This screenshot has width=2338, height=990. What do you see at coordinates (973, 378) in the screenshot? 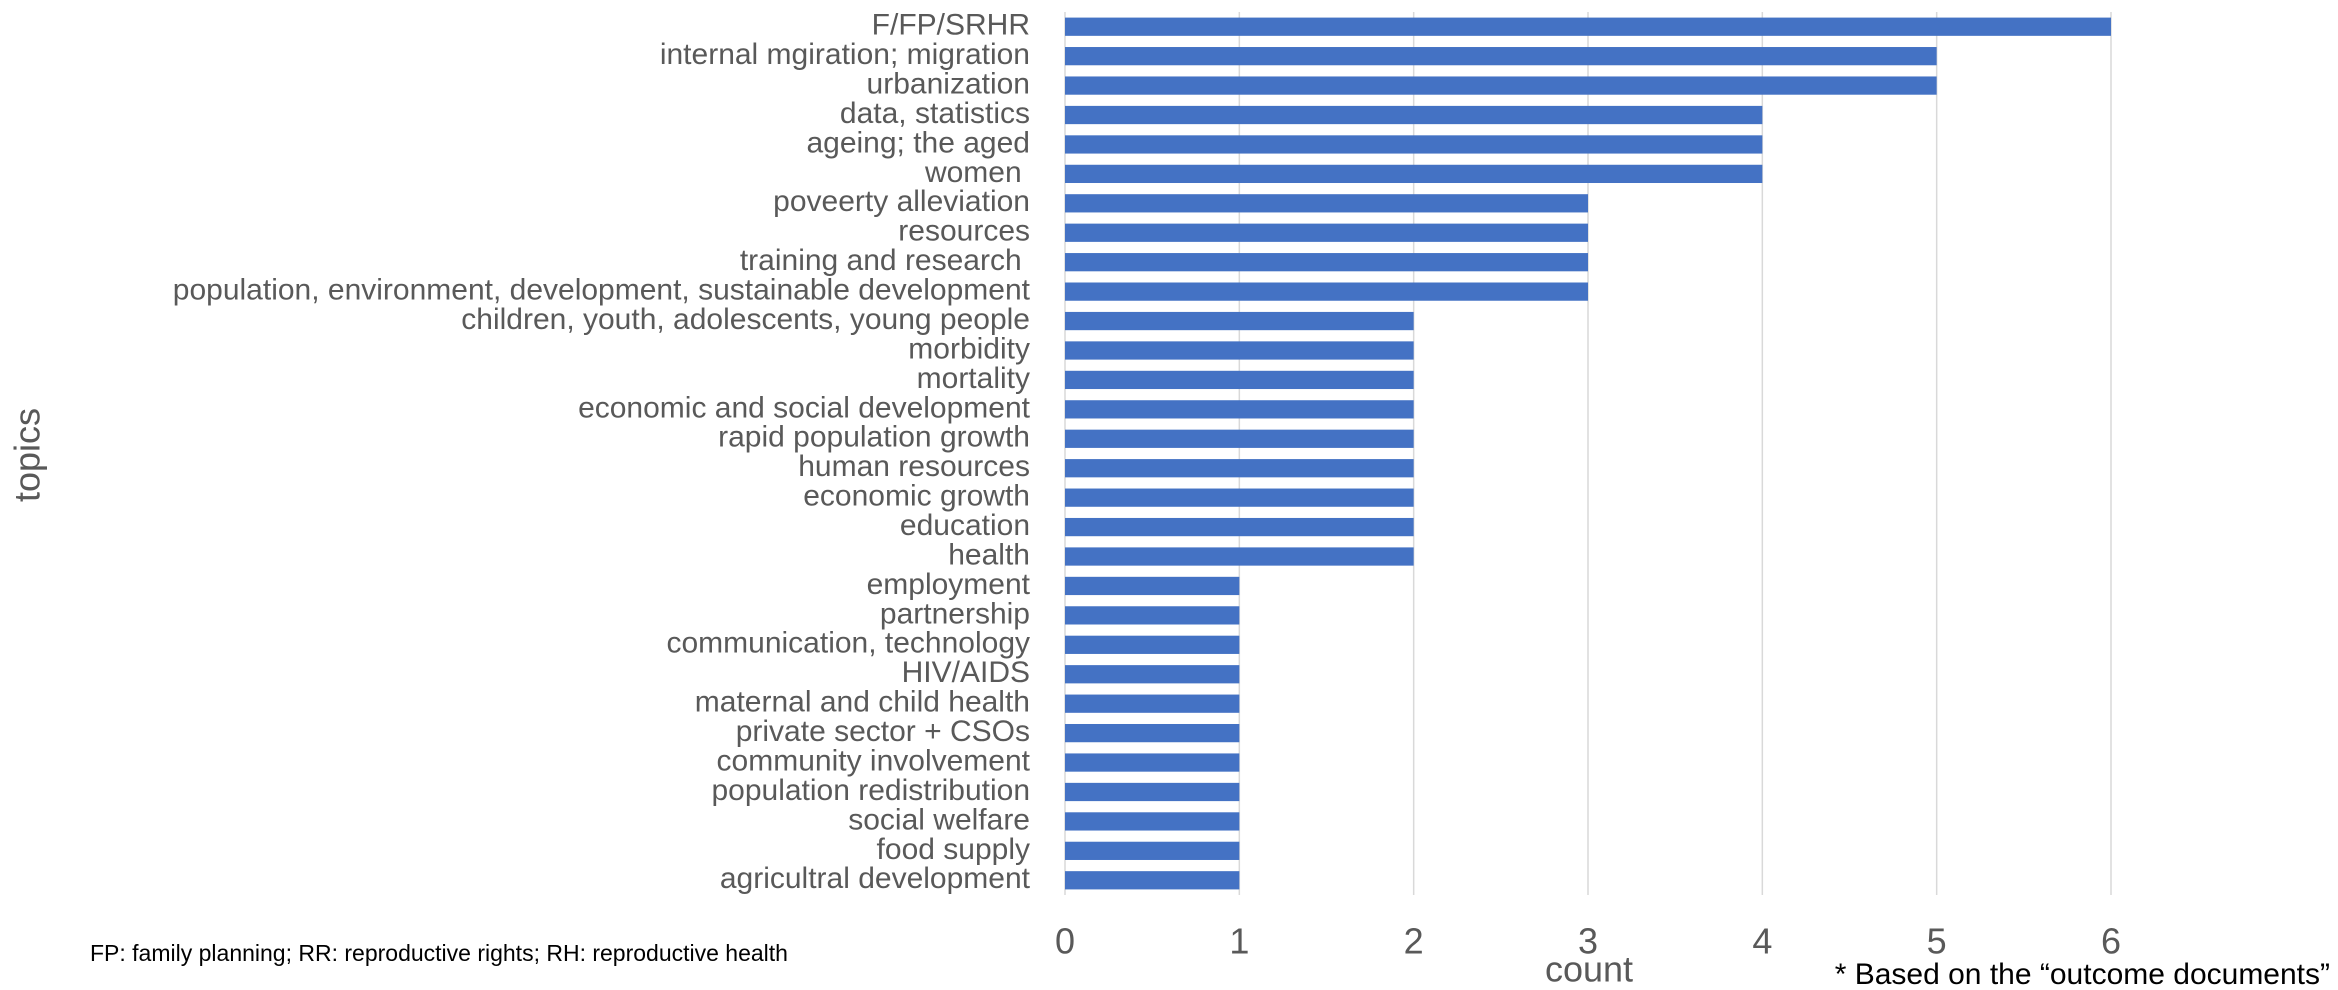
I see `y-tick-label: mortality` at bounding box center [973, 378].